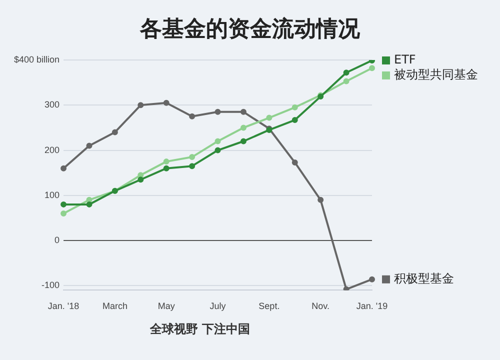 Image resolution: width=500 pixels, height=360 pixels. What do you see at coordinates (37, 59) in the screenshot?
I see `y-tick-label: $400 billion` at bounding box center [37, 59].